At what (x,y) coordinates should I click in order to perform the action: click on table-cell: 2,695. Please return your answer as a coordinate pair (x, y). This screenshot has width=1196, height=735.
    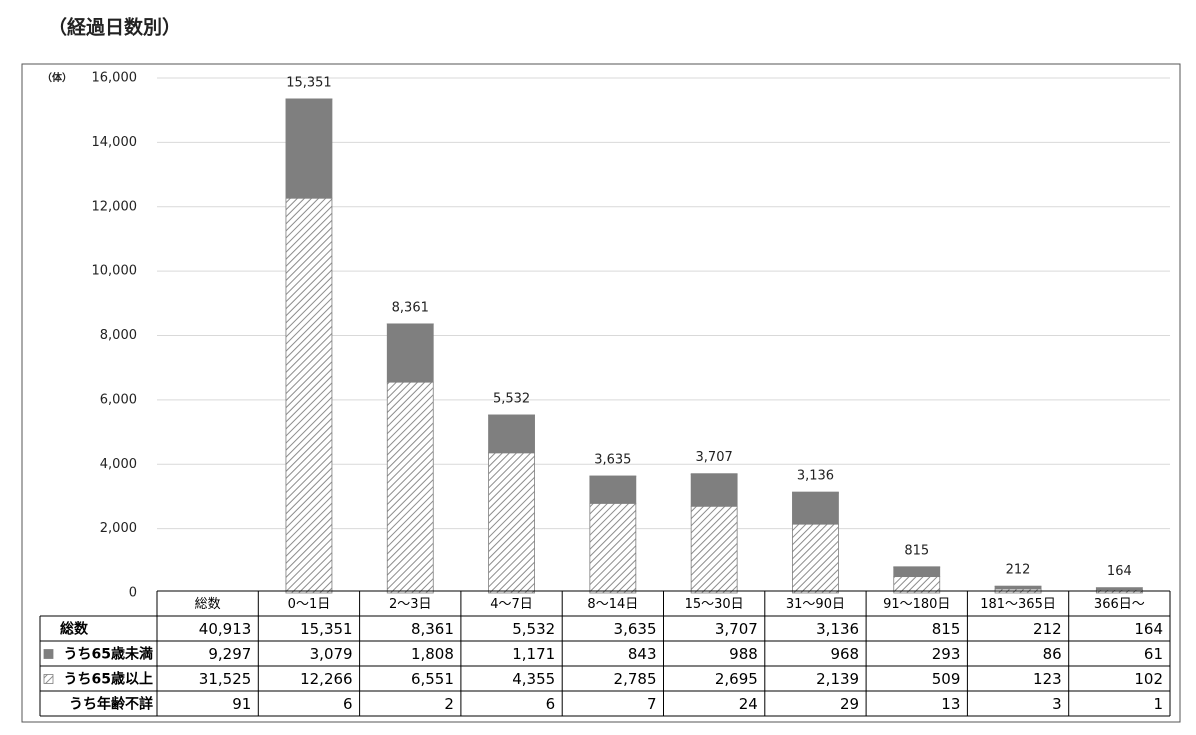
    Looking at the image, I should click on (736, 679).